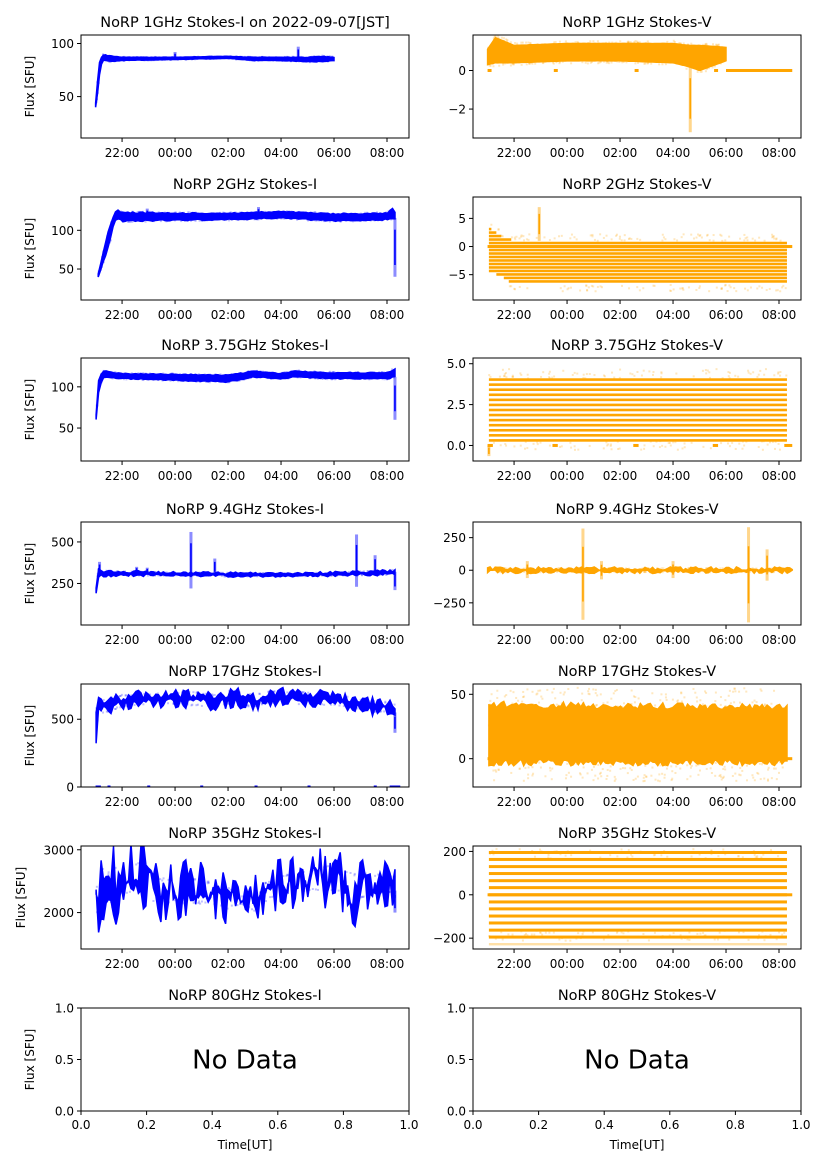 The width and height of the screenshot is (827, 1169). What do you see at coordinates (58, 913) in the screenshot?
I see `y-tick-label: 2000` at bounding box center [58, 913].